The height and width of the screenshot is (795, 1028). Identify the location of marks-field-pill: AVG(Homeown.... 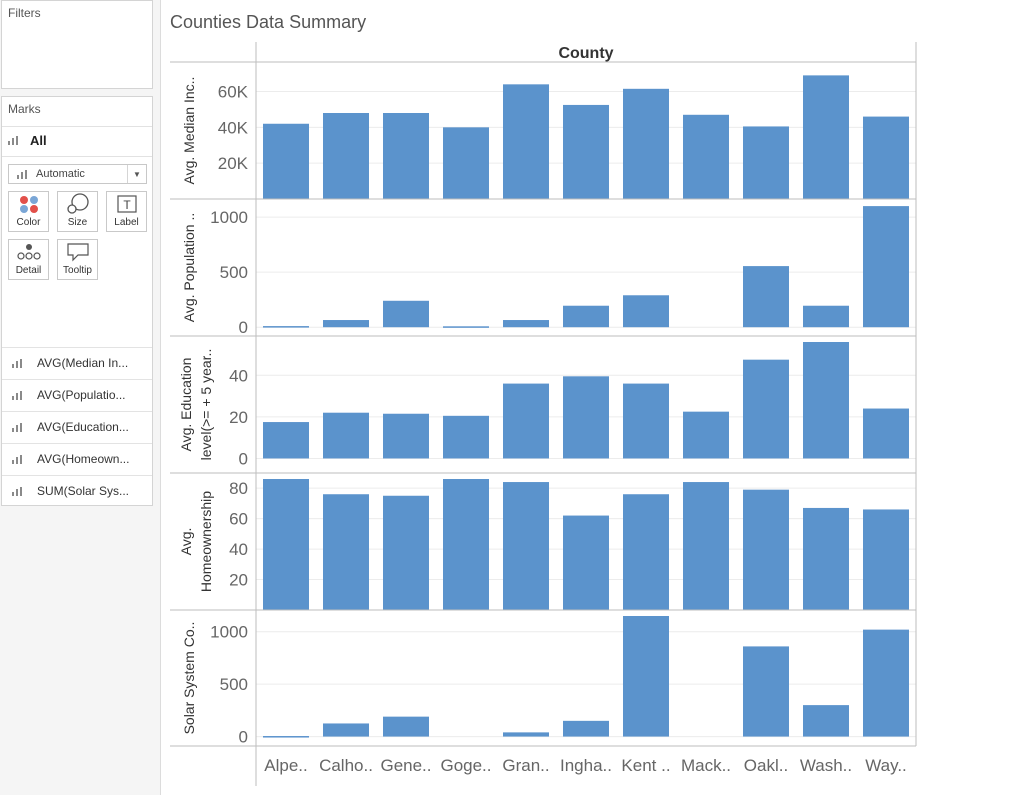
(77, 458).